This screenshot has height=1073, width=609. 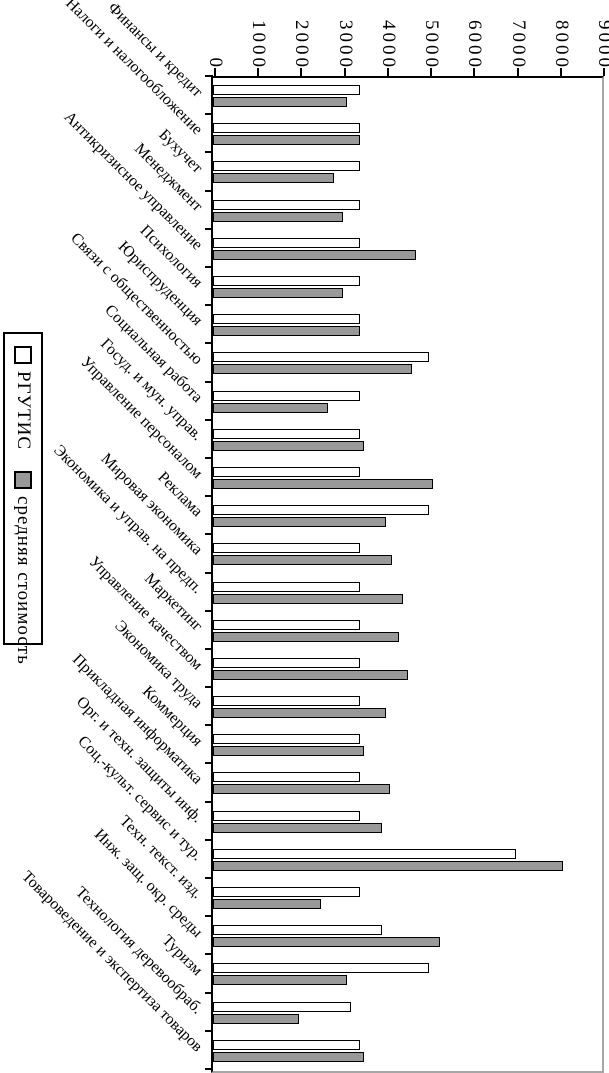 I want to click on value-axis-label: 9000, so click(x=601, y=45).